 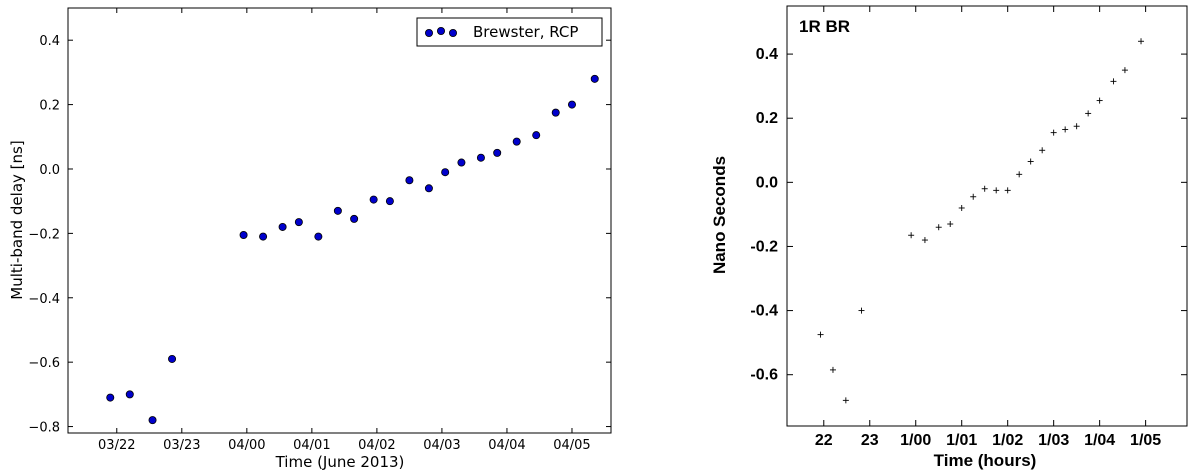 I want to click on y-tick-label: −0.8, so click(x=44, y=428).